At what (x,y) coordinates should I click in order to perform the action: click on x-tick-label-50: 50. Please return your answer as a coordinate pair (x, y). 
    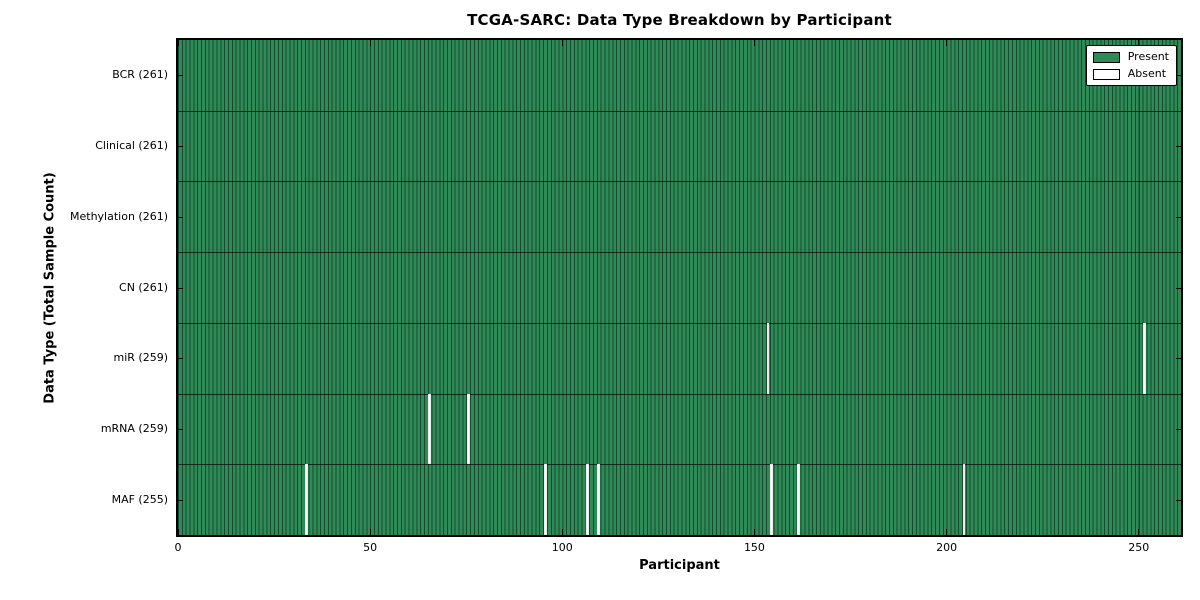
    Looking at the image, I should click on (370, 547).